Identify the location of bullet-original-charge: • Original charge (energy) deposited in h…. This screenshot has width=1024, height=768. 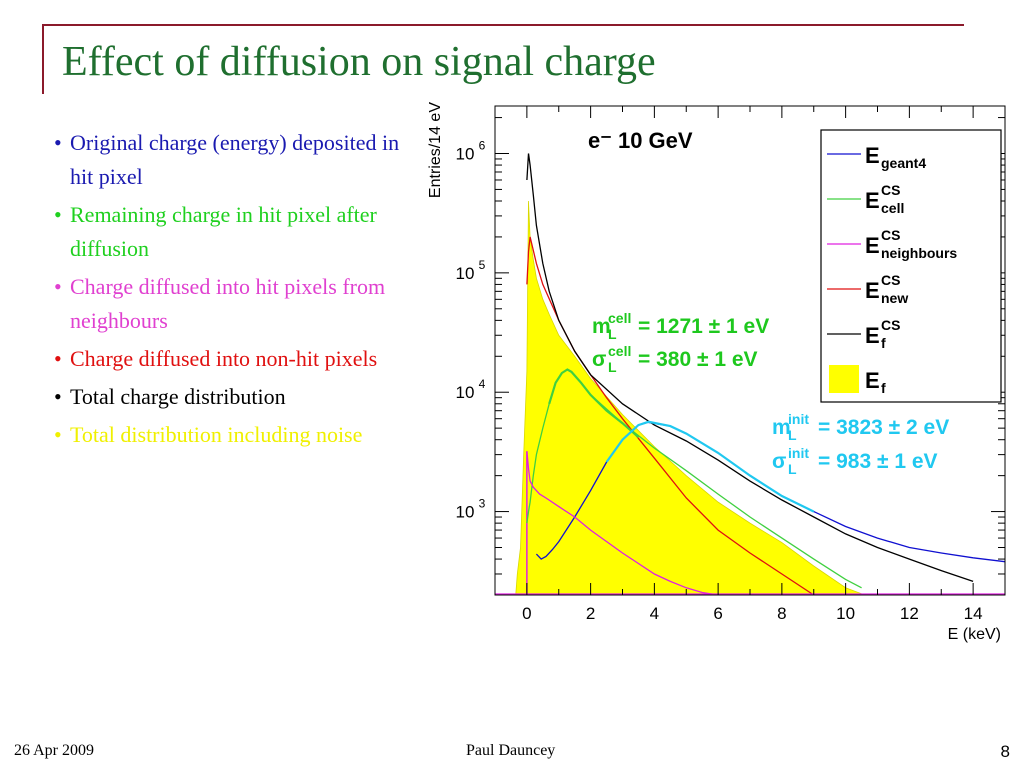
(225, 160).